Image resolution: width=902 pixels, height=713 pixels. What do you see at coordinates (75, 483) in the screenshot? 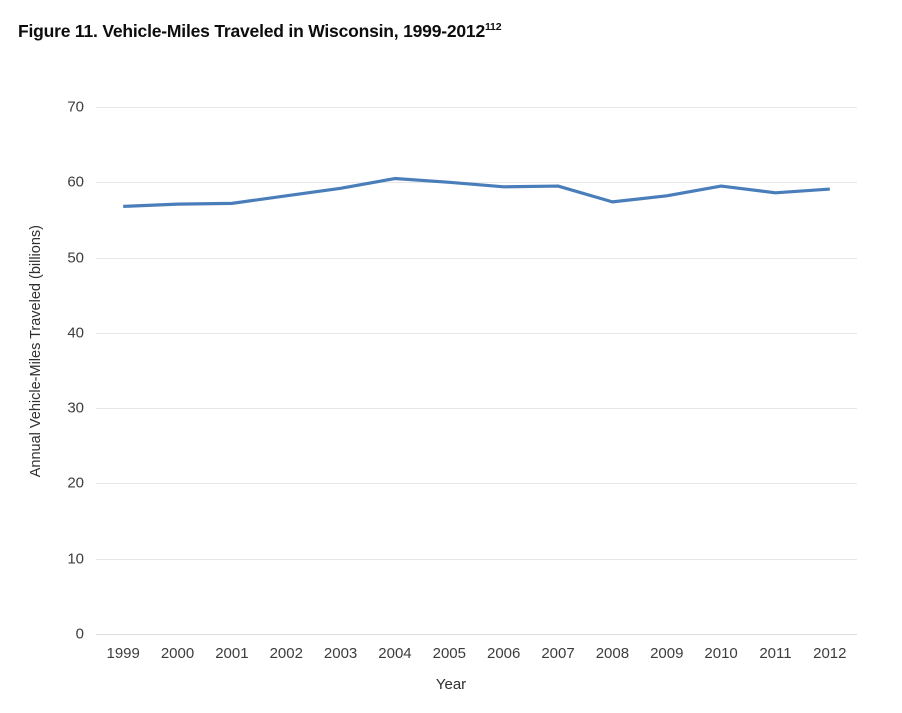
I see `y-tick-label-20: 20` at bounding box center [75, 483].